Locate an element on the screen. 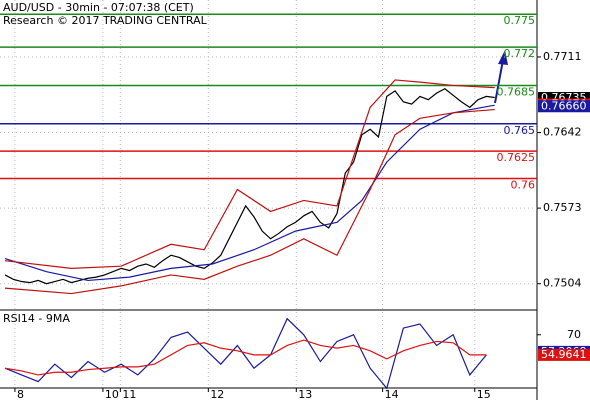  level-label: 0.76 is located at coordinates (523, 185).